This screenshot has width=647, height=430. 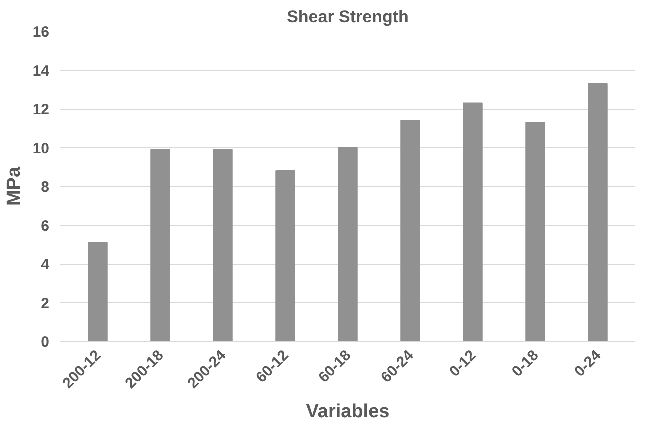 What do you see at coordinates (41, 32) in the screenshot?
I see `y-tick-label: 16` at bounding box center [41, 32].